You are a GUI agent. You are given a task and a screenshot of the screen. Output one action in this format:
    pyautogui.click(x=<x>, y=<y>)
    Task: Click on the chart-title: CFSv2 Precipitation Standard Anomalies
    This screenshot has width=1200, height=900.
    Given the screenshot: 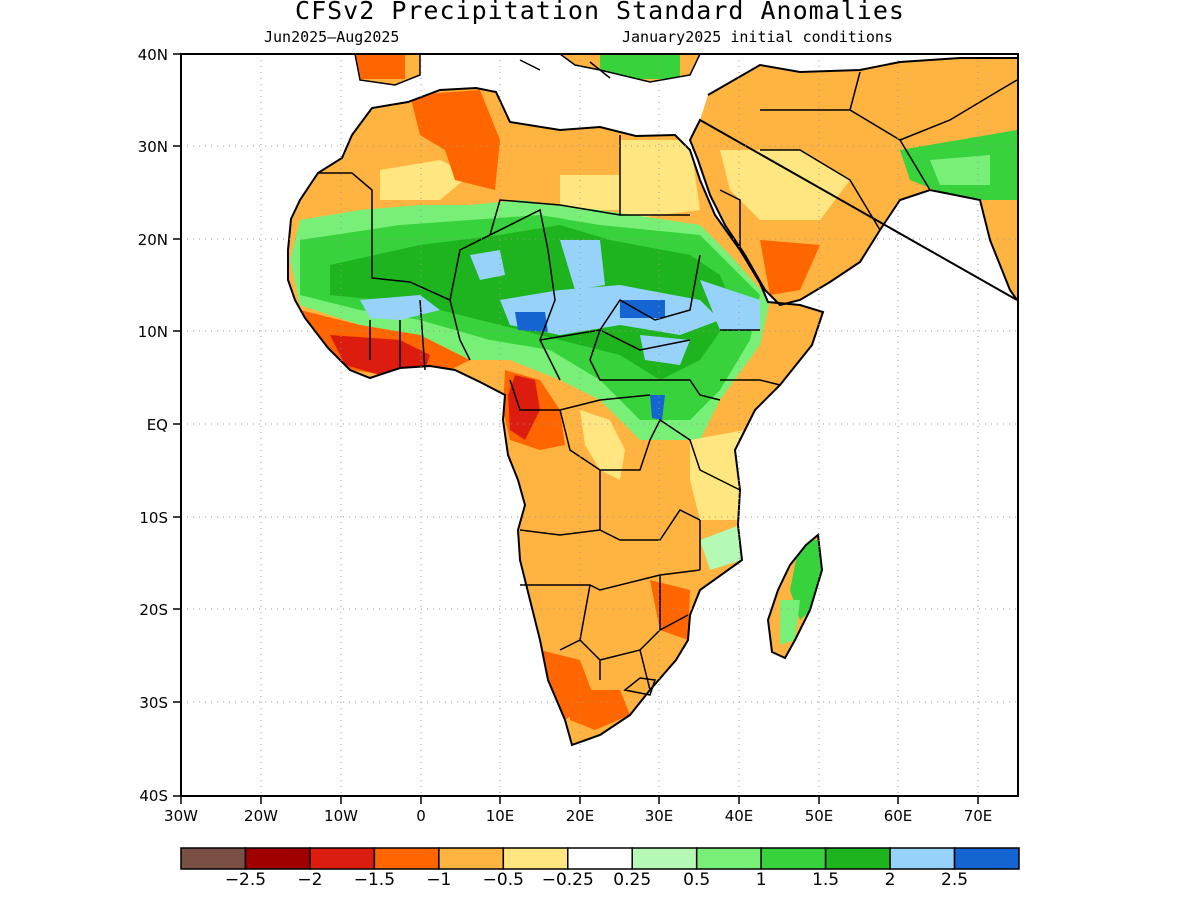 What is the action you would take?
    pyautogui.click(x=600, y=12)
    